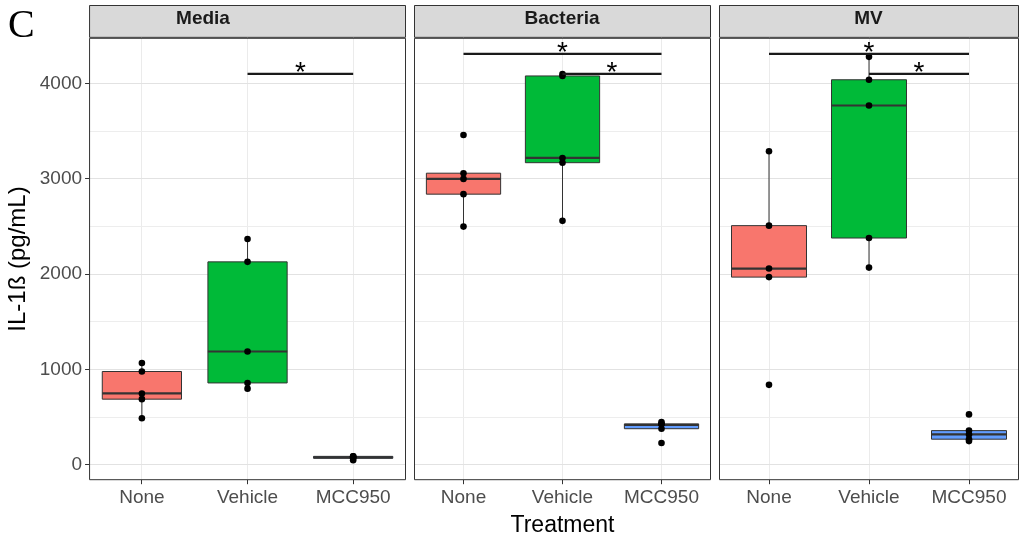 Image resolution: width=1023 pixels, height=541 pixels. I want to click on chart-title: Bacteria, so click(562, 17).